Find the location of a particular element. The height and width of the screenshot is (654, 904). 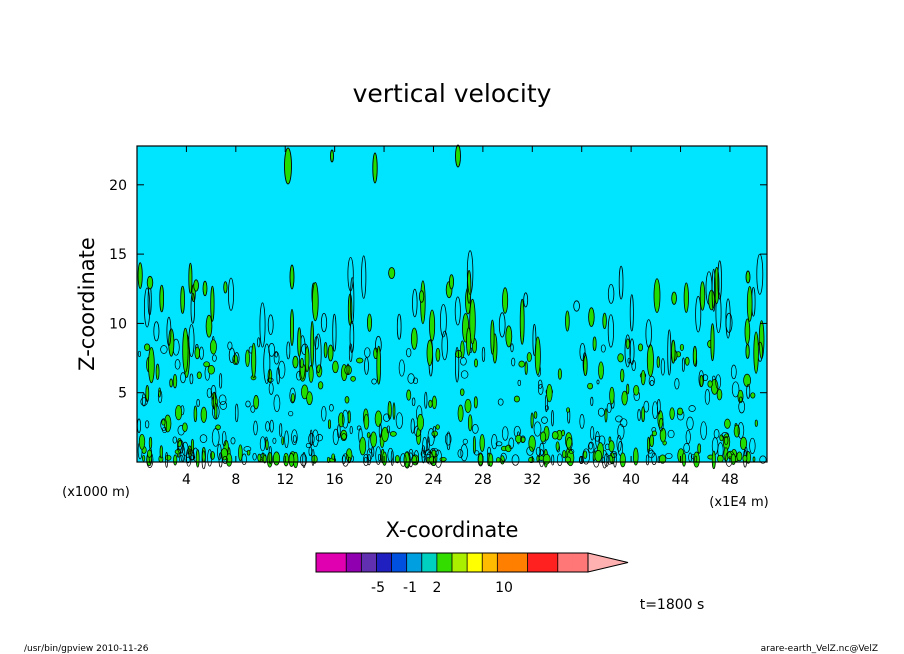

colorbar-tick-label: -5 is located at coordinates (378, 588).